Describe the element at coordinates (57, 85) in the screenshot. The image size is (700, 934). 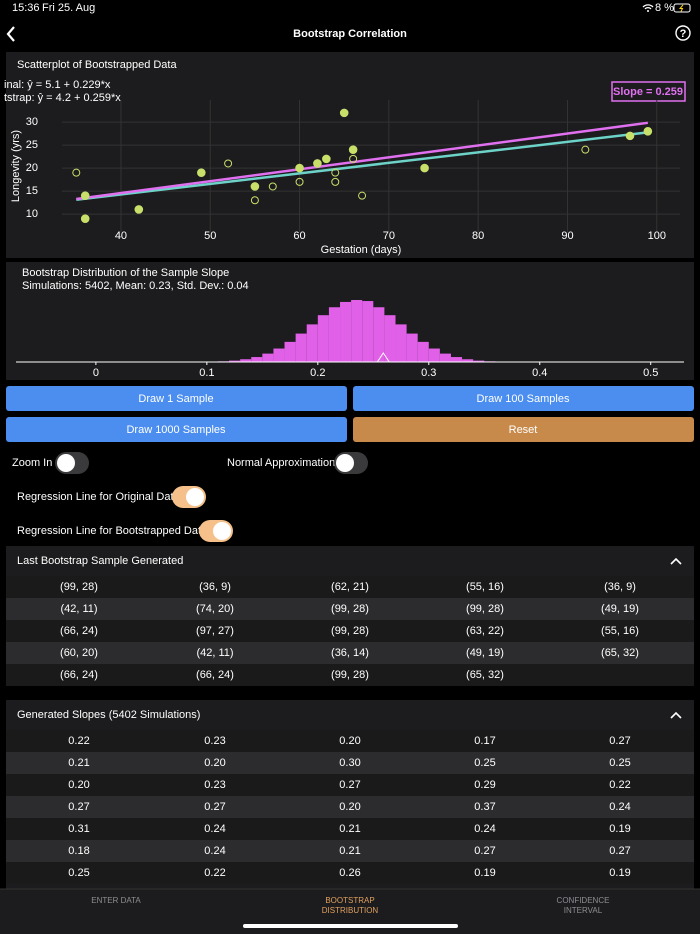
I see `regression-label: inal: ŷ = 5.1 + 0.229*x` at that location.